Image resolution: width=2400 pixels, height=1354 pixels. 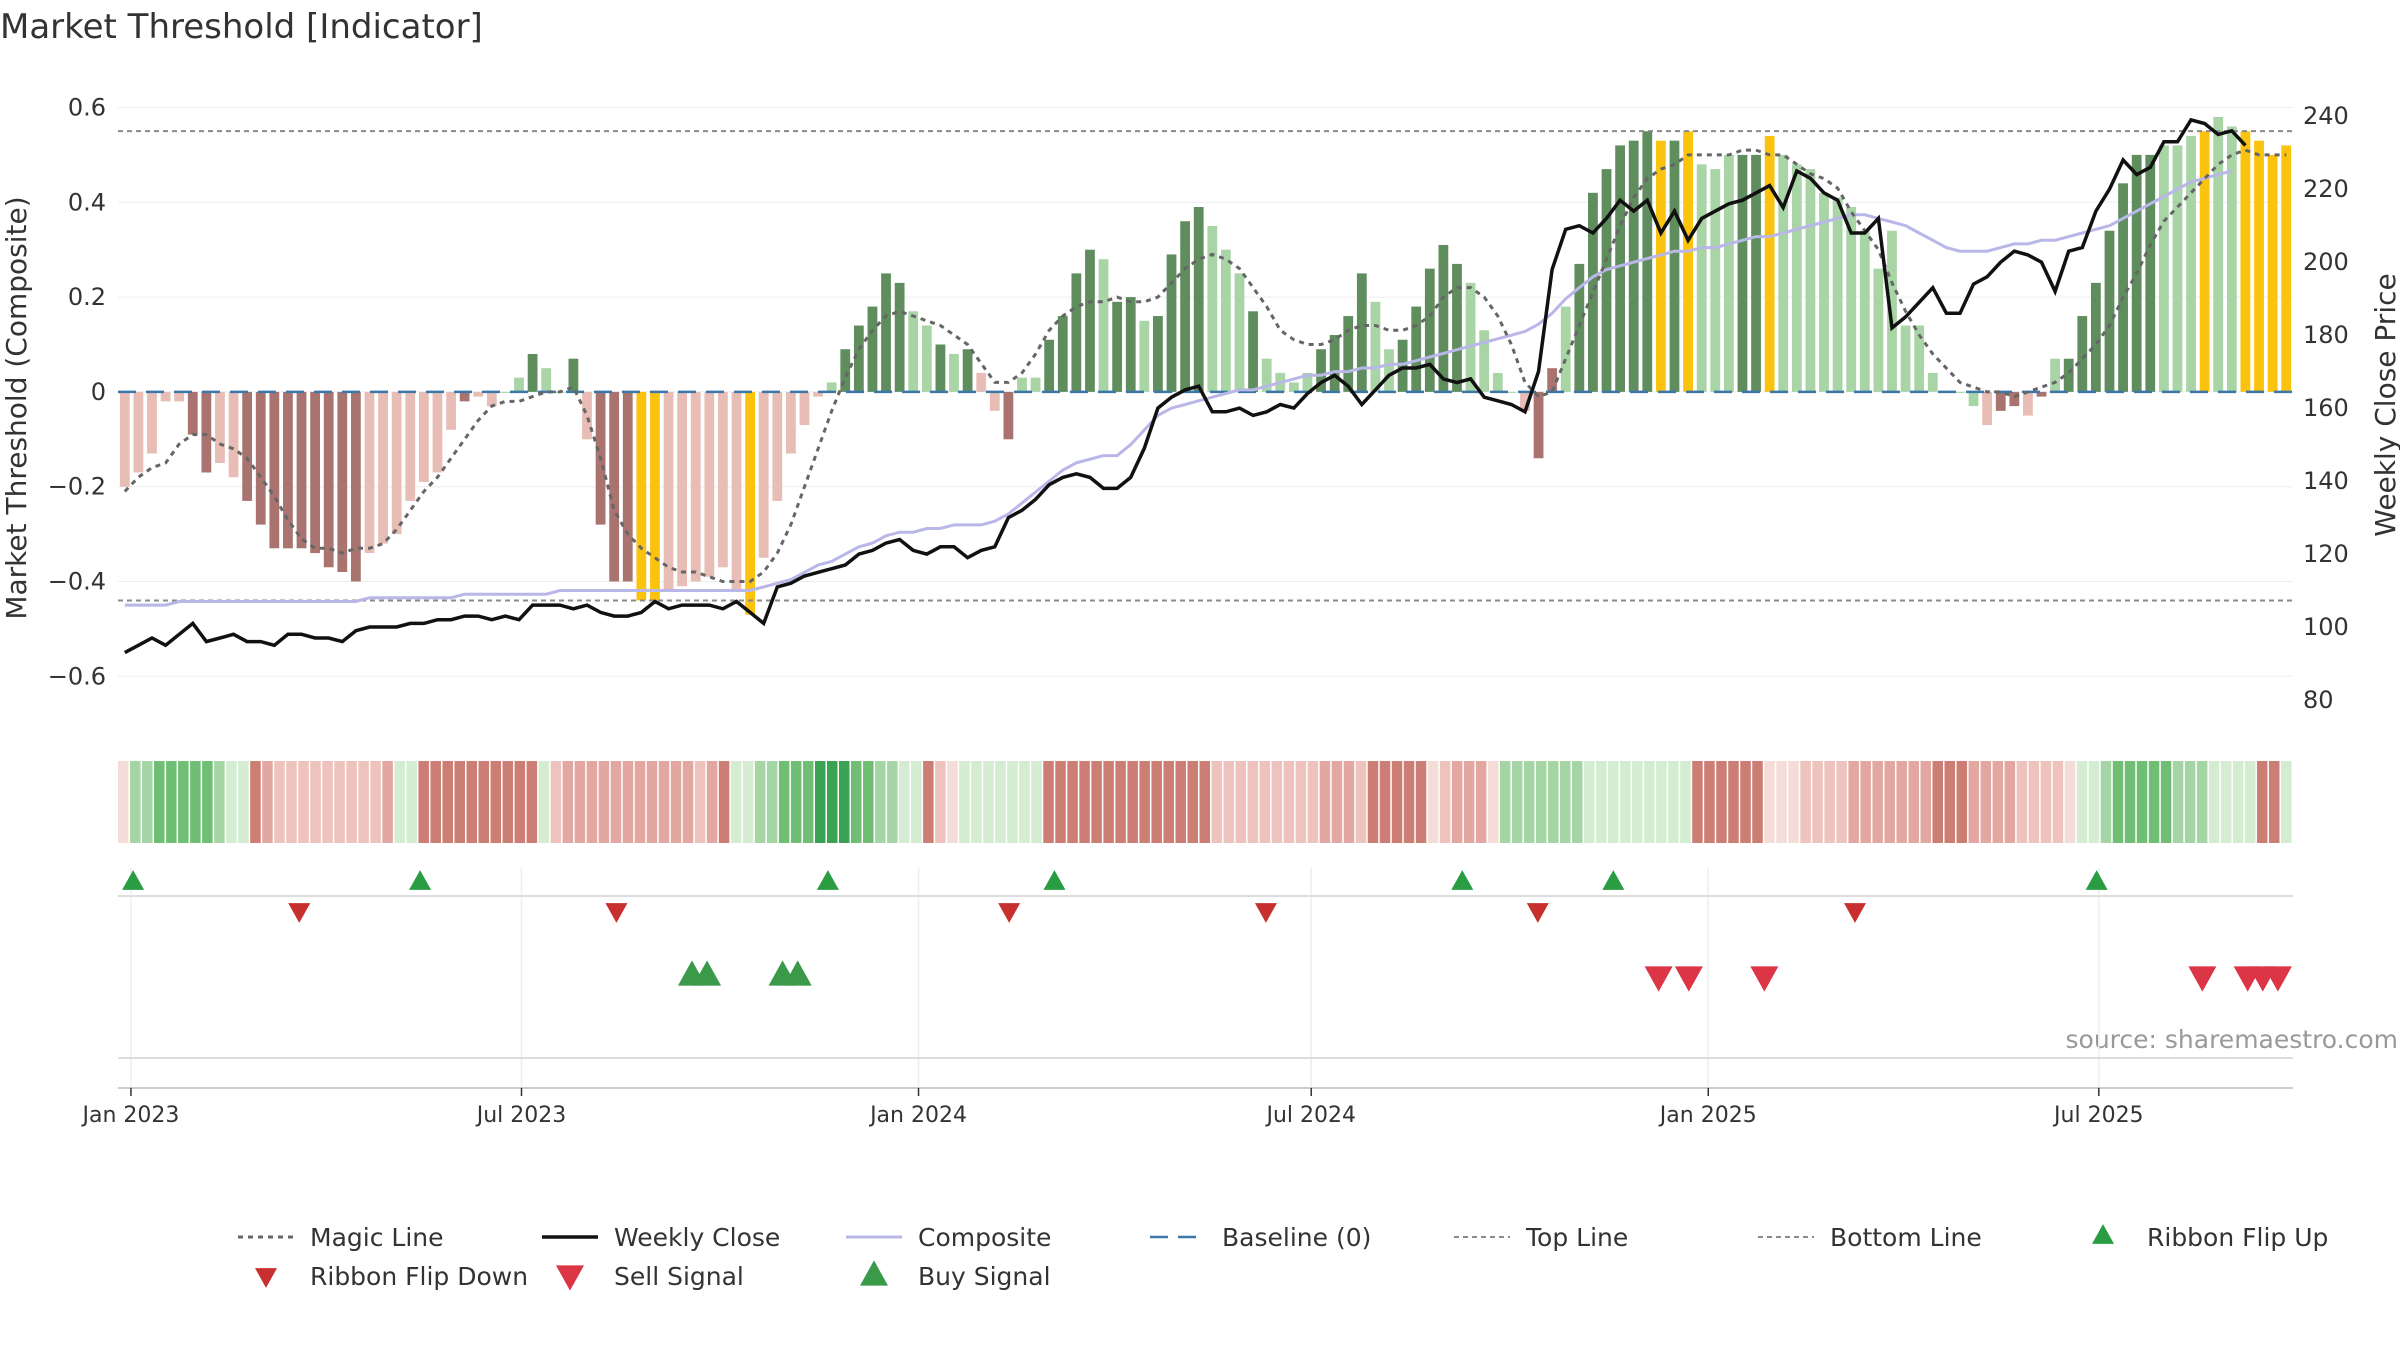 I want to click on buy-signal-marker, so click(x=797, y=973).